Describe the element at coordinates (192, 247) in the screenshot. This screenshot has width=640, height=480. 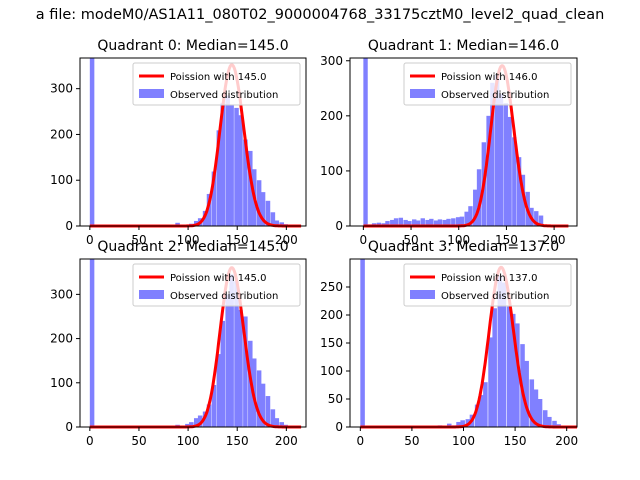
I see `quadrant-title: Quadrant 2: Median=145.0` at that location.